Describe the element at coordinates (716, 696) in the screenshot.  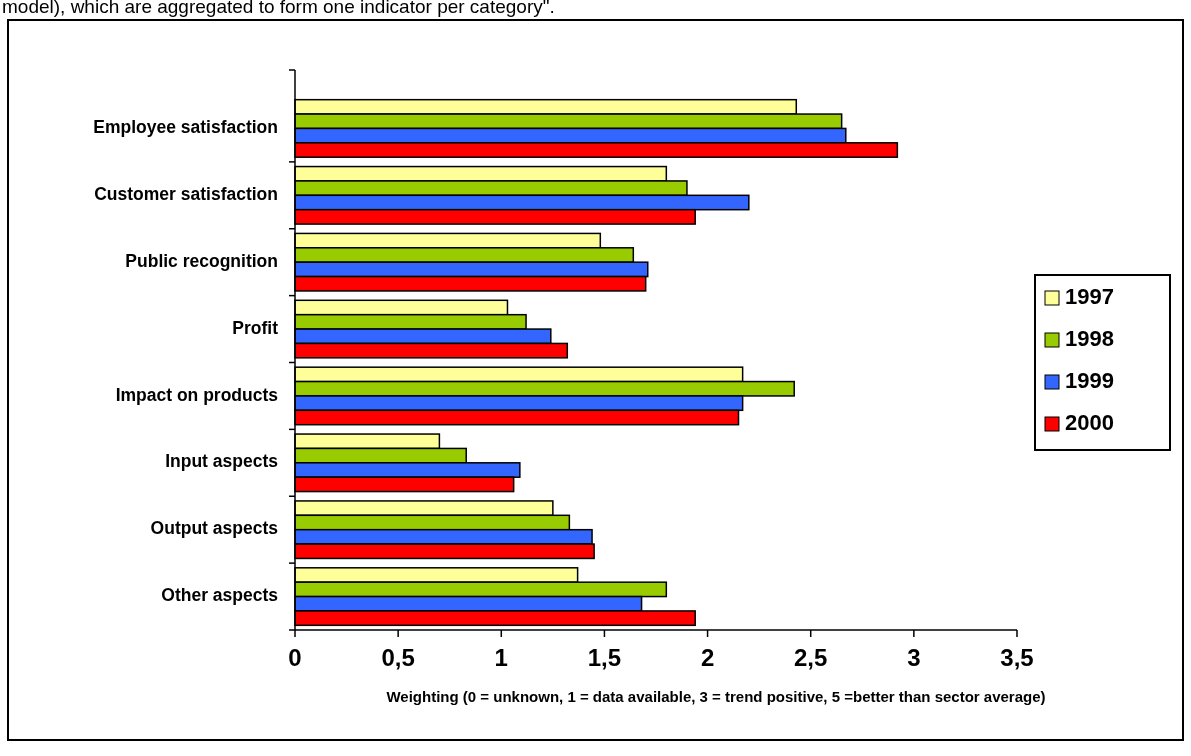
I see `x-axis-title: Weighting (0 = unknown, 1 = data available, 3 = trend positive, 5 =better than sector average)` at that location.